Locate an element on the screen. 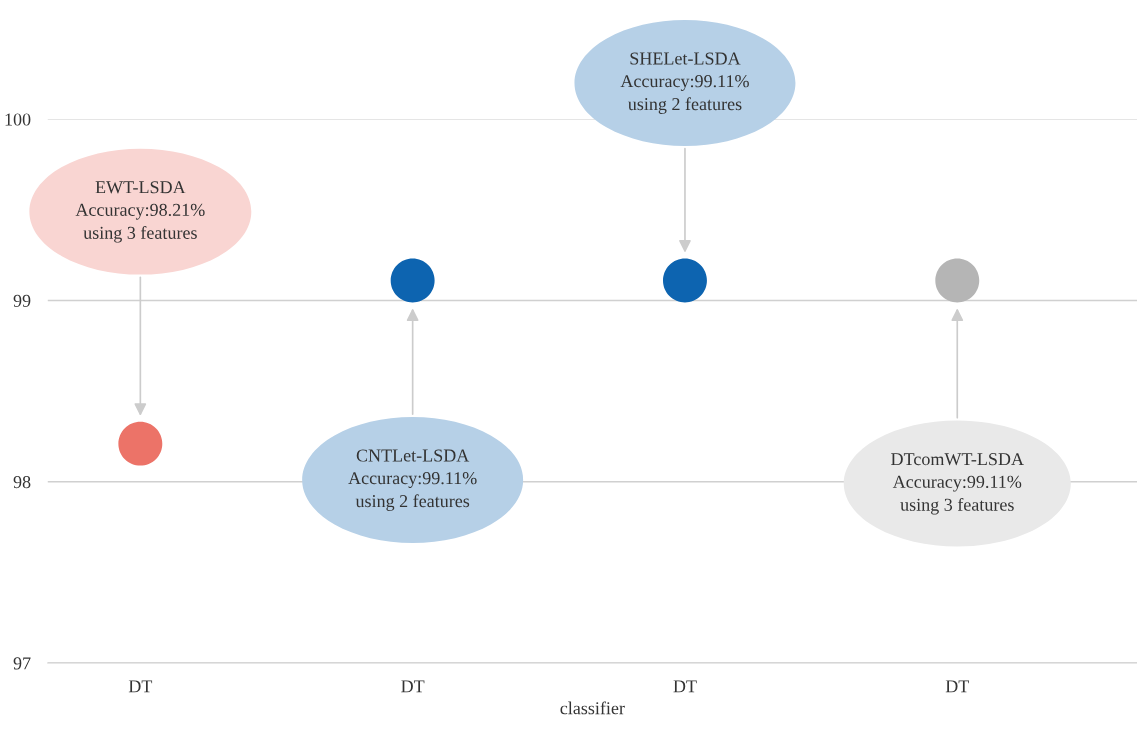 Image resolution: width=1137 pixels, height=731 pixels. annotation: EWT-LSDA Accuracy:98.21% using 3 features is located at coordinates (140, 212).